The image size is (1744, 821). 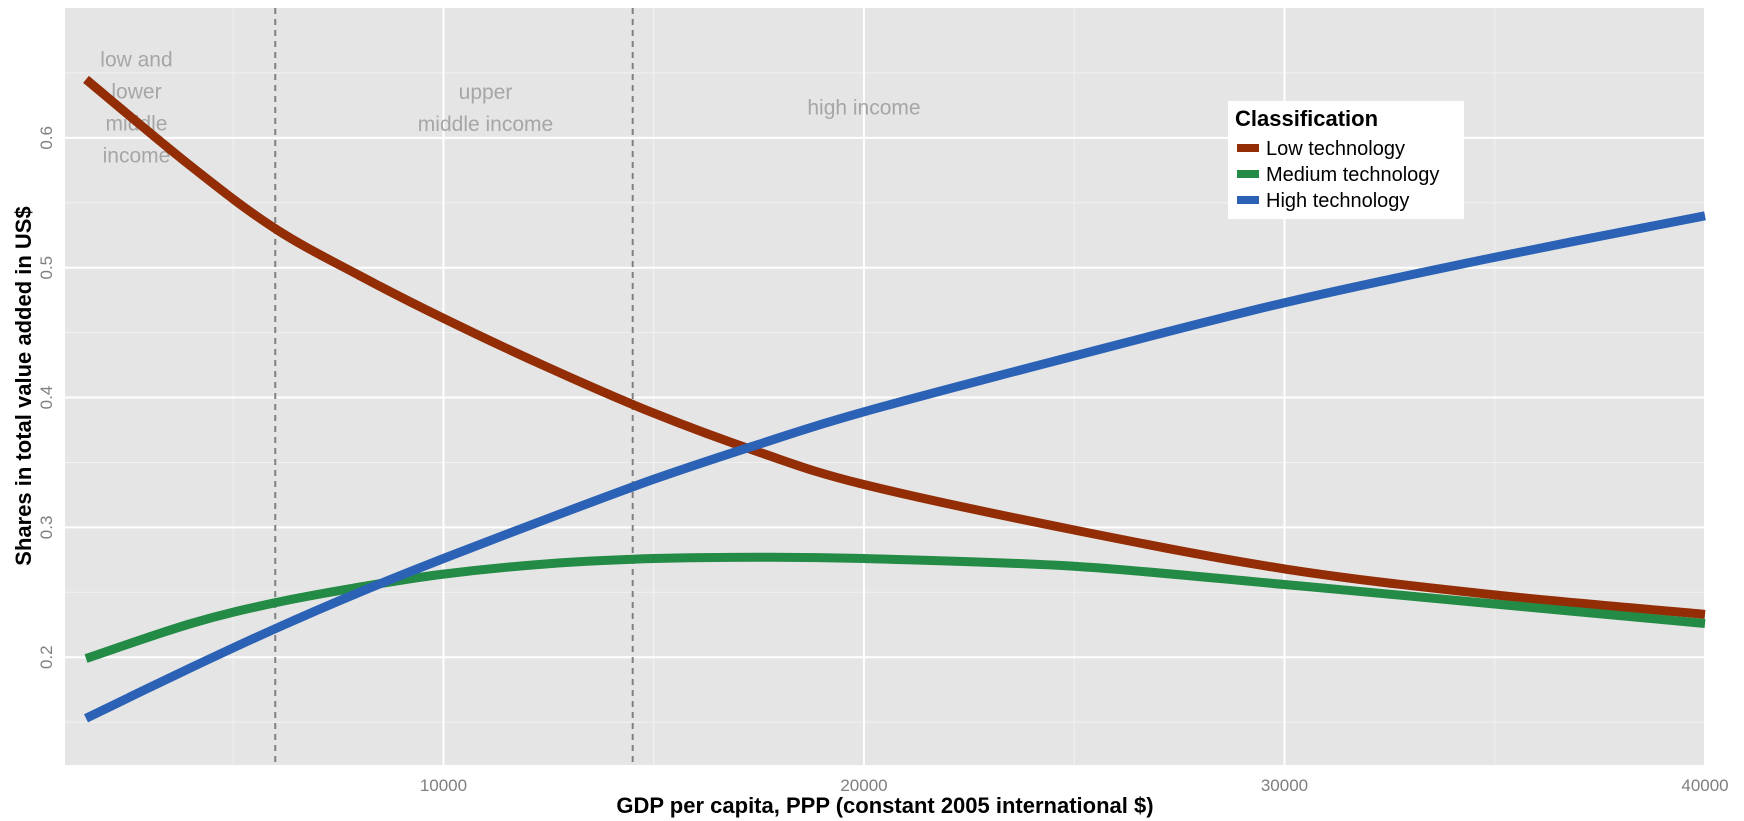 What do you see at coordinates (1335, 149) in the screenshot?
I see `legend-label: Low technology` at bounding box center [1335, 149].